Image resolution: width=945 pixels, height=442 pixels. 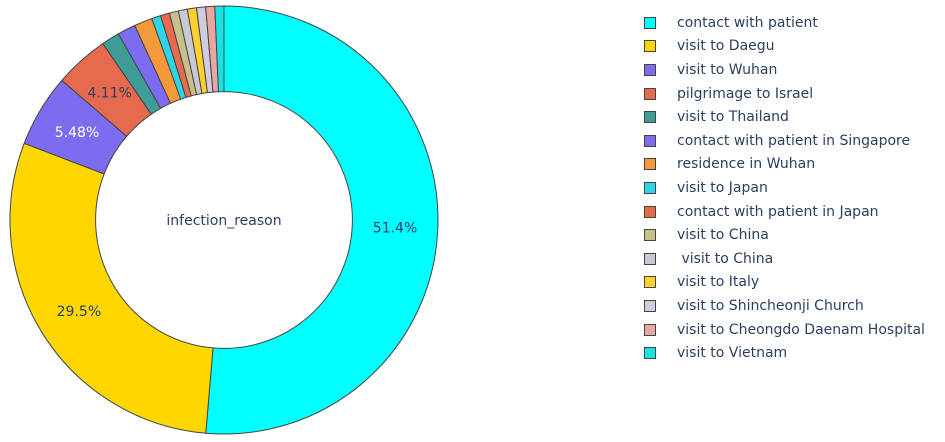 I want to click on legend-label-4: visit to Thailand, so click(x=733, y=117).